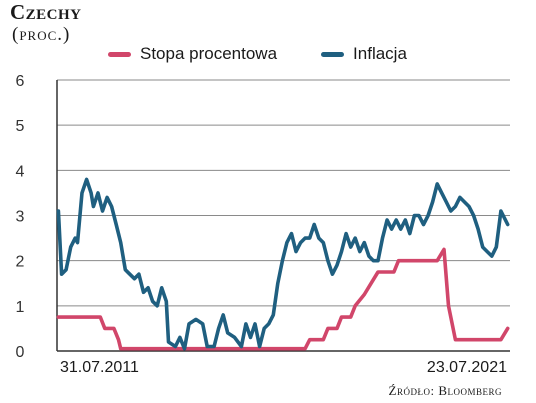 This screenshot has height=403, width=536. I want to click on legend-swatch-inflation, so click(333, 54).